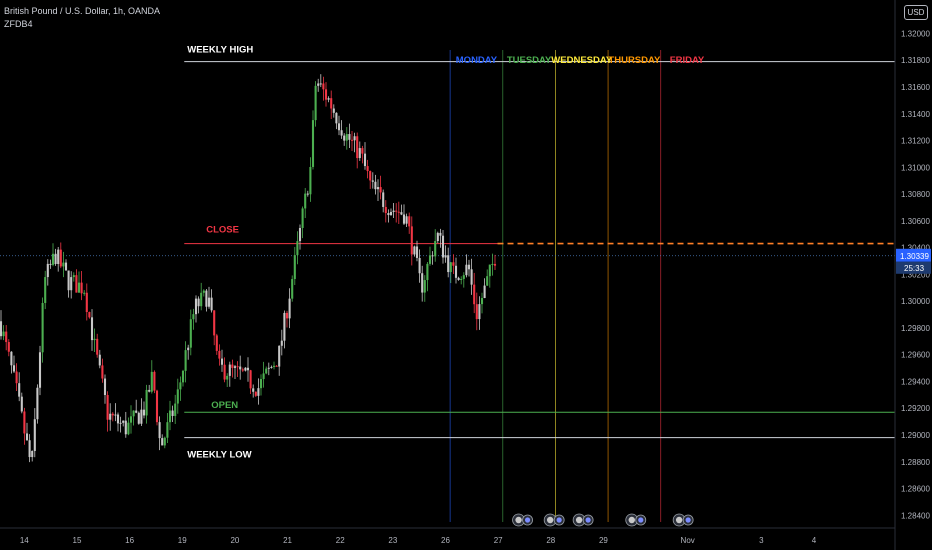 The image size is (932, 550). What do you see at coordinates (603, 540) in the screenshot?
I see `time-tick-label: 29` at bounding box center [603, 540].